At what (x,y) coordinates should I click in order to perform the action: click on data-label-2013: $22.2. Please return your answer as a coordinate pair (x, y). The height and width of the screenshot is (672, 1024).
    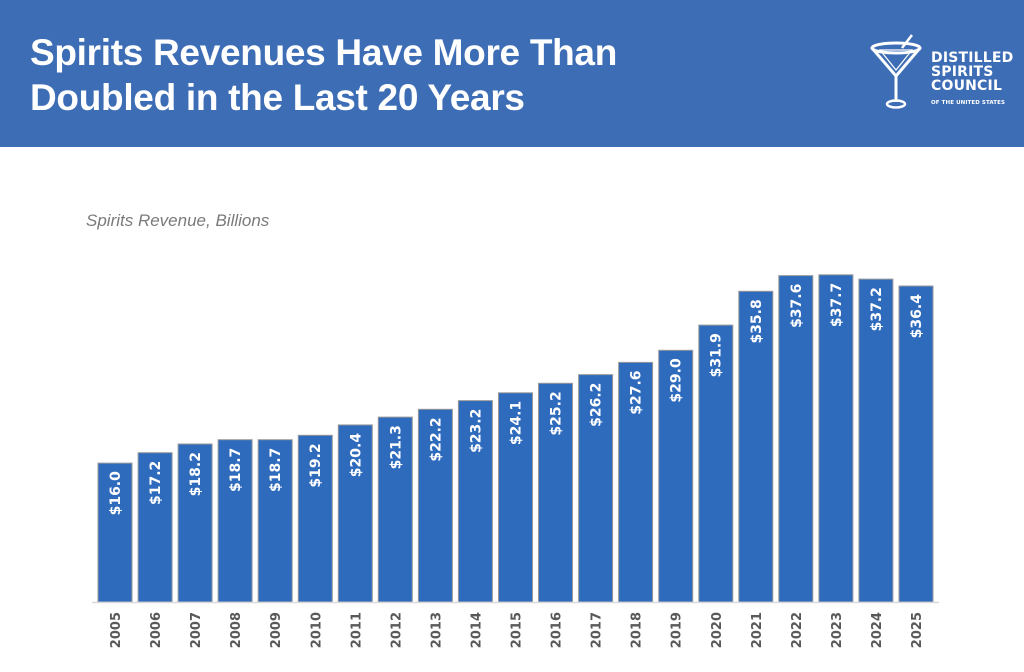
    Looking at the image, I should click on (436, 439).